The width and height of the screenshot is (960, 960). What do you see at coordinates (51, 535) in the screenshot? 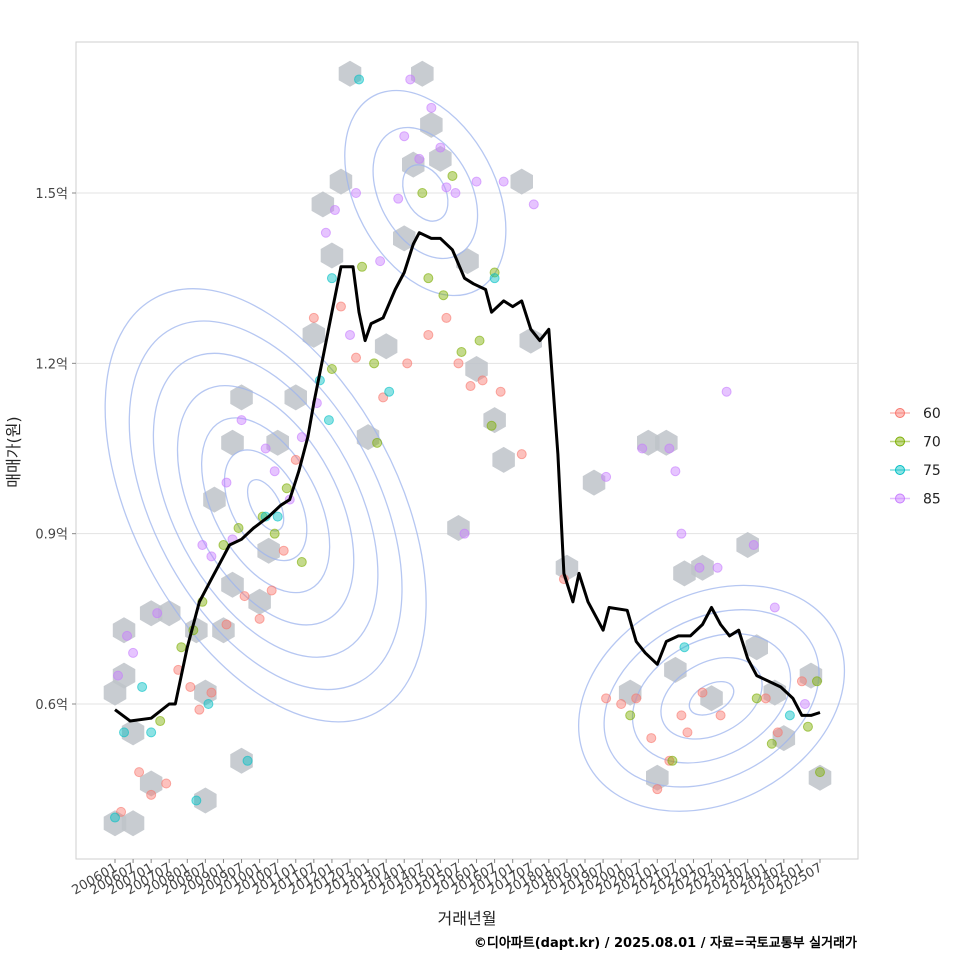
I see `y-tick-label: 0.9억` at bounding box center [51, 535].